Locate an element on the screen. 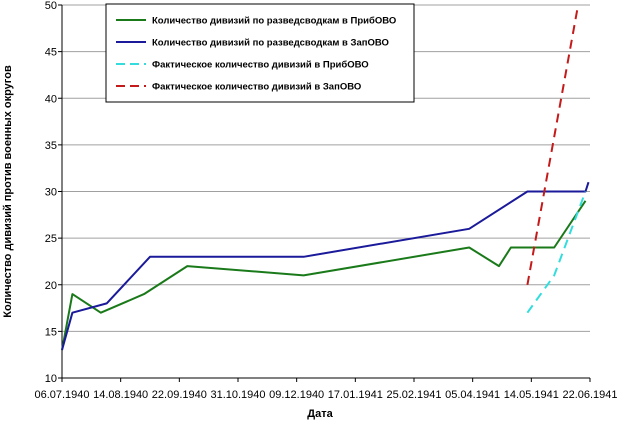  y-tick-label: 35 is located at coordinates (51, 146).